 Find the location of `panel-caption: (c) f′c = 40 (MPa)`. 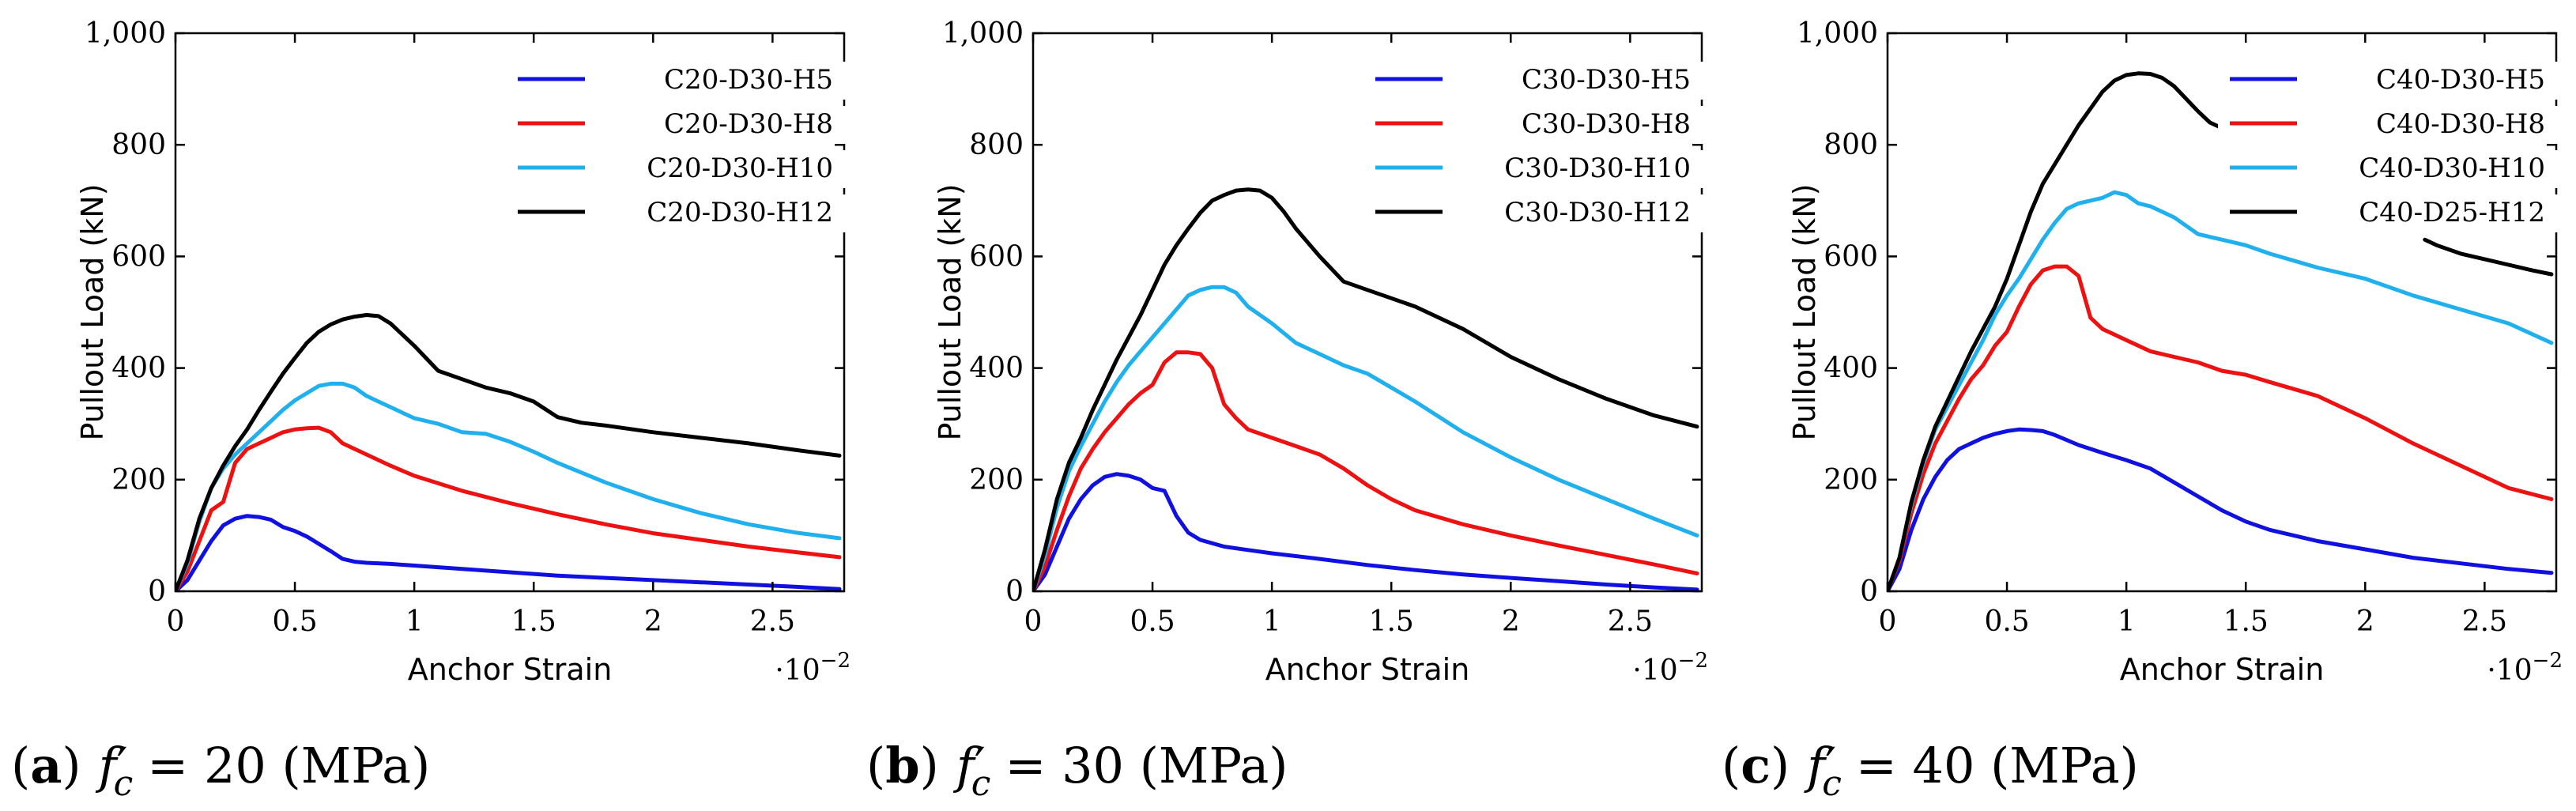

panel-caption: (c) f′c = 40 (MPa) is located at coordinates (1931, 770).